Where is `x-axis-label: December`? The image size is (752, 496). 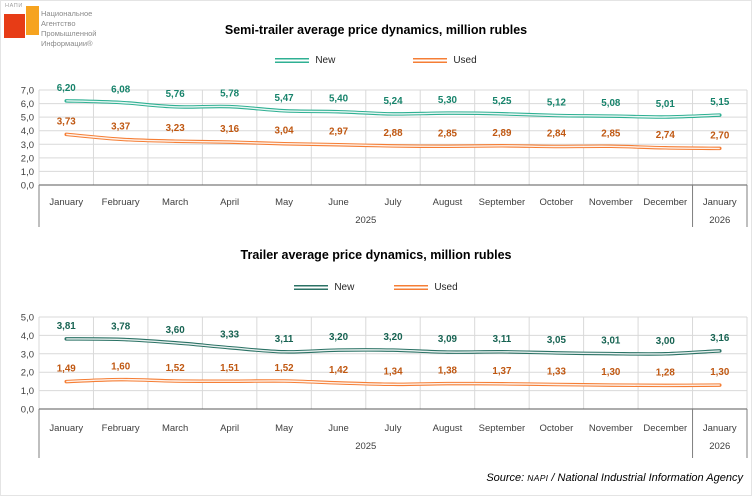 x-axis-label: December is located at coordinates (665, 202).